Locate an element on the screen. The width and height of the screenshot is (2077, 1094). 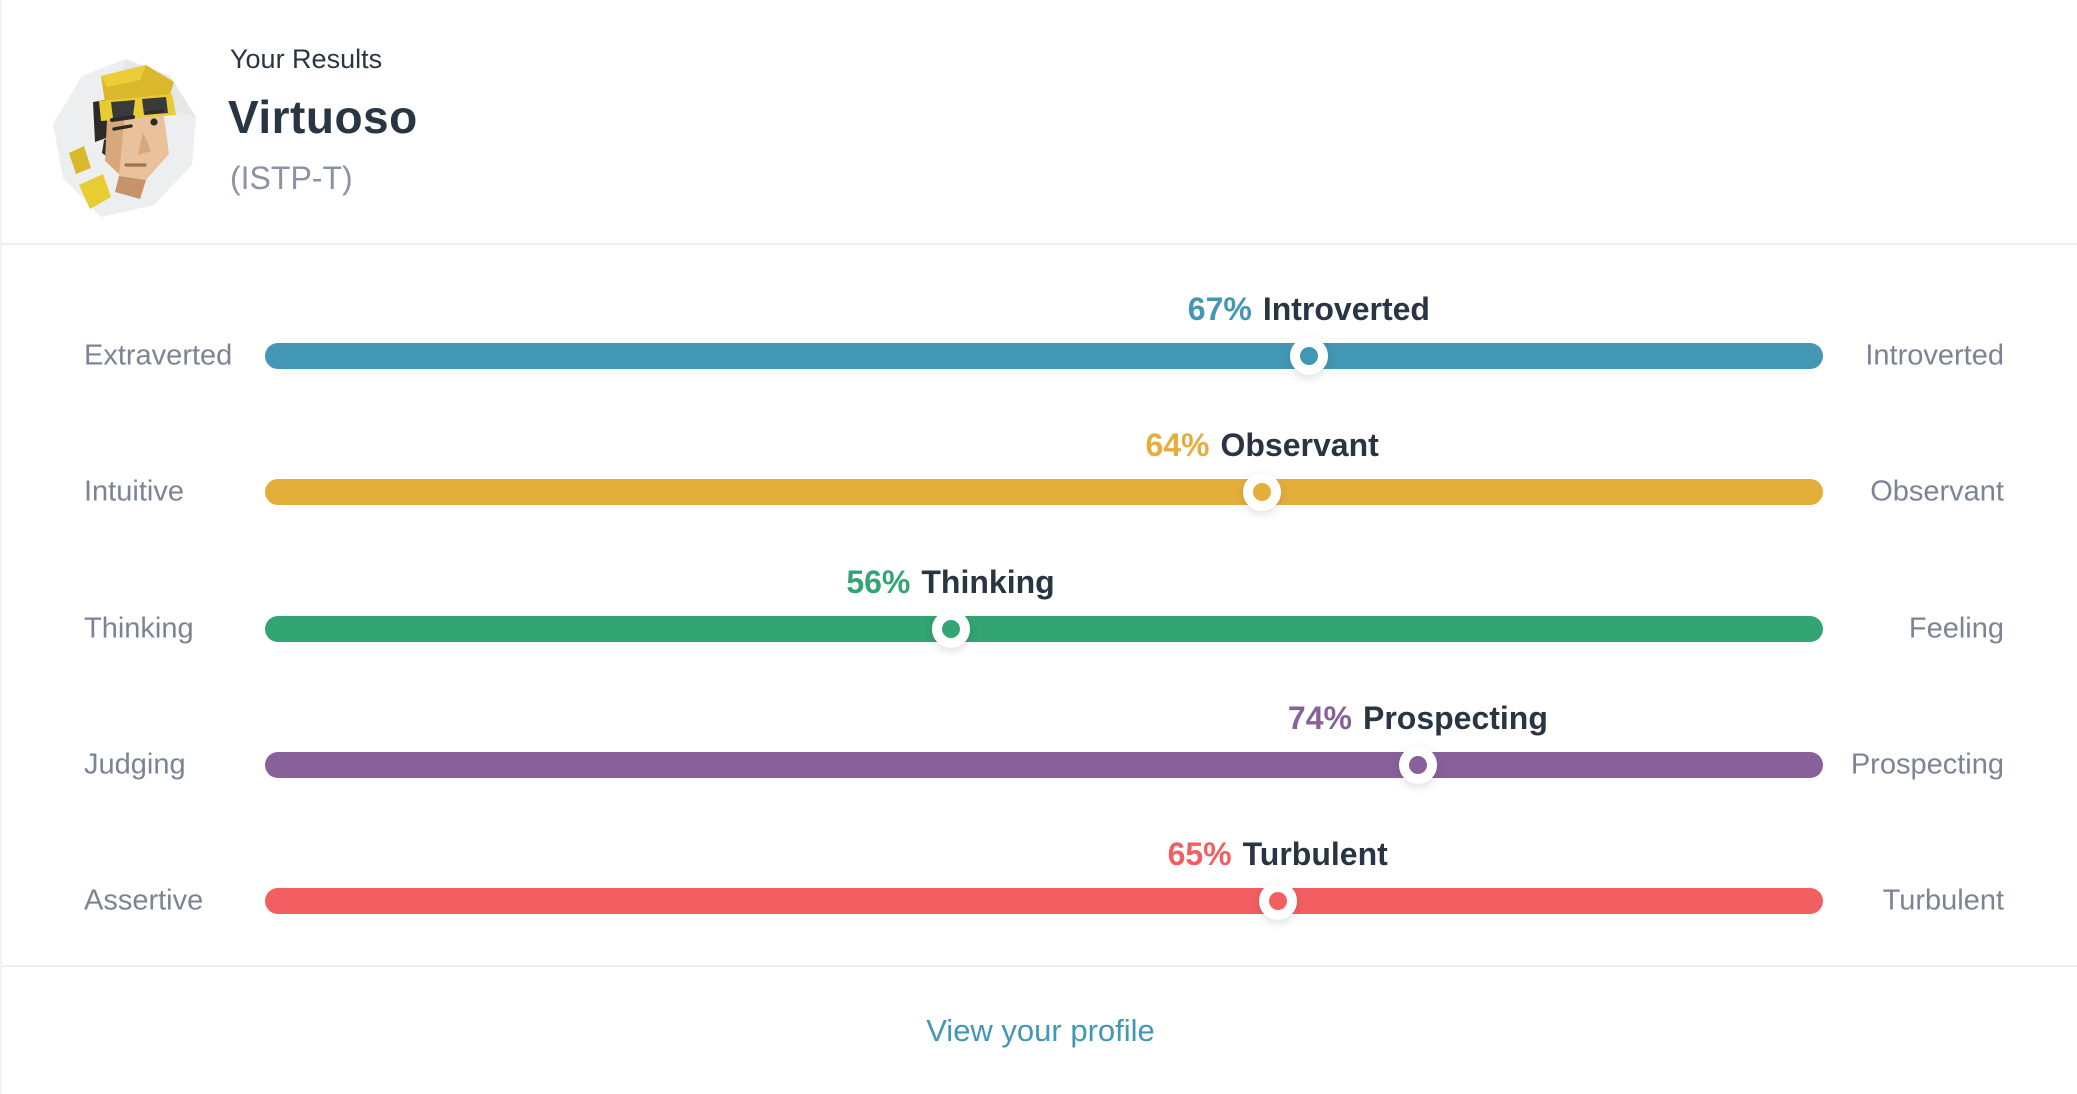
trait-row: 64% Observant Intuitive Observant is located at coordinates (1039, 492).